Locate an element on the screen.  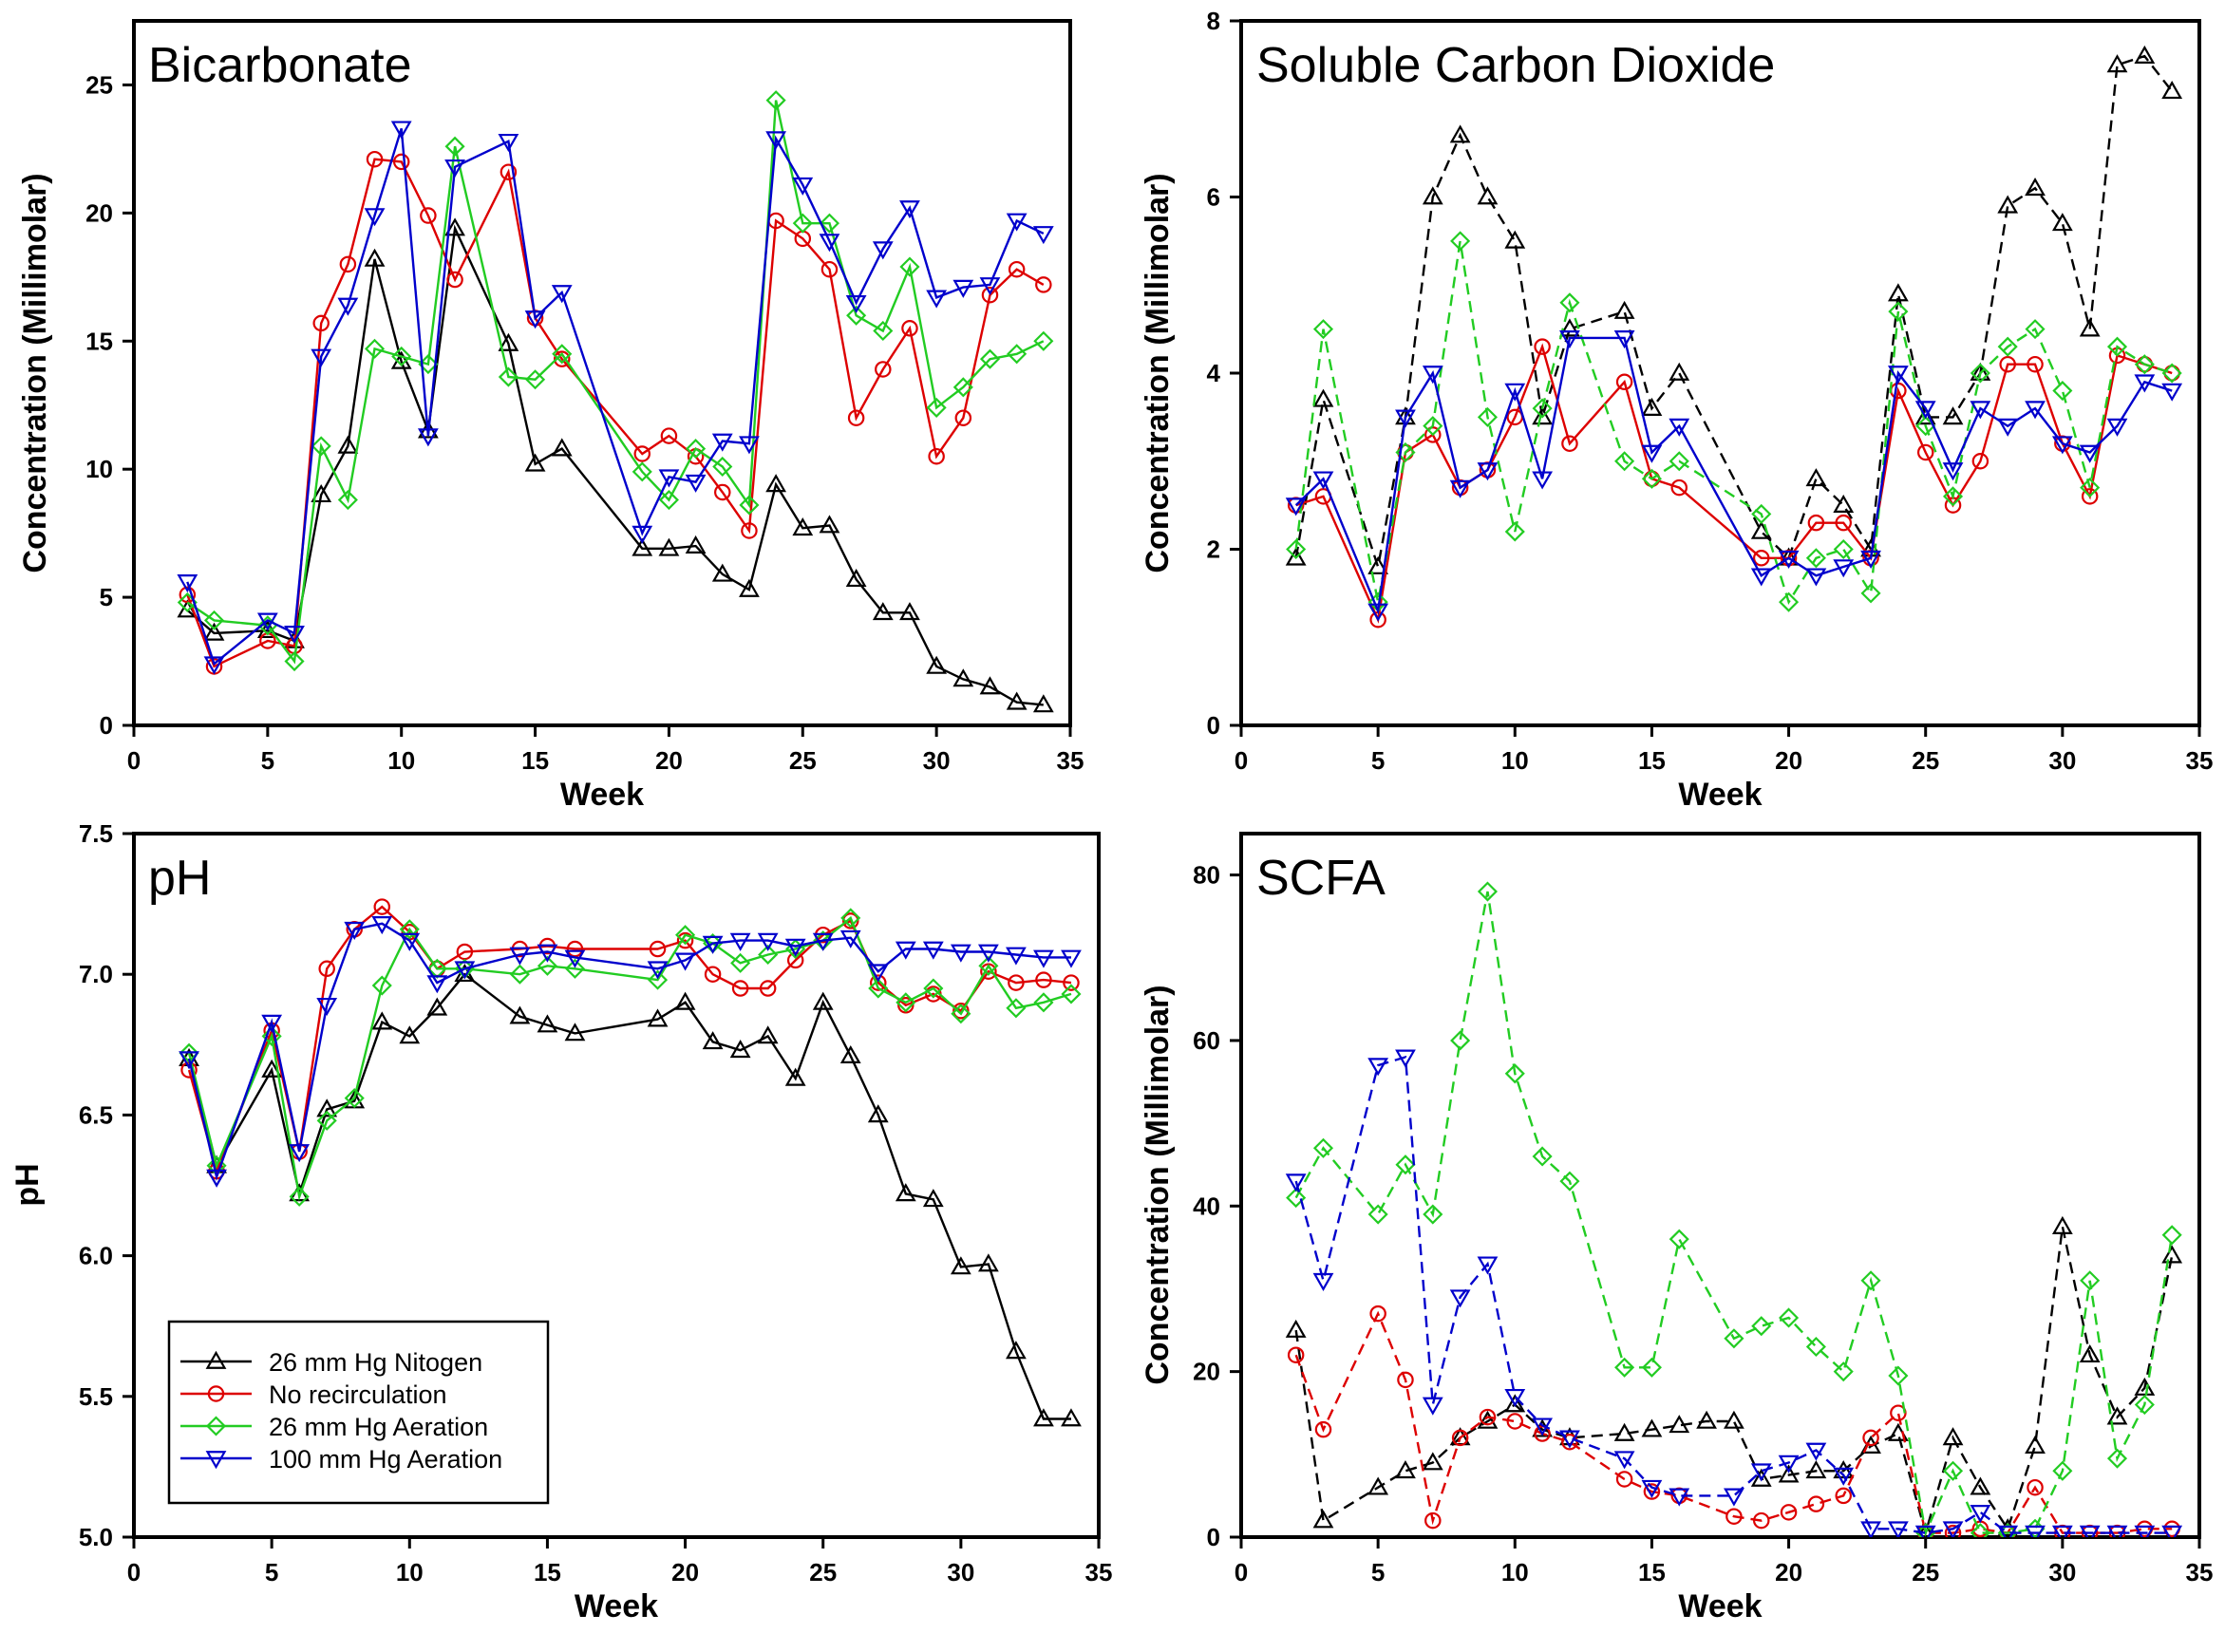
series-line is located at coordinates (629, 1058).